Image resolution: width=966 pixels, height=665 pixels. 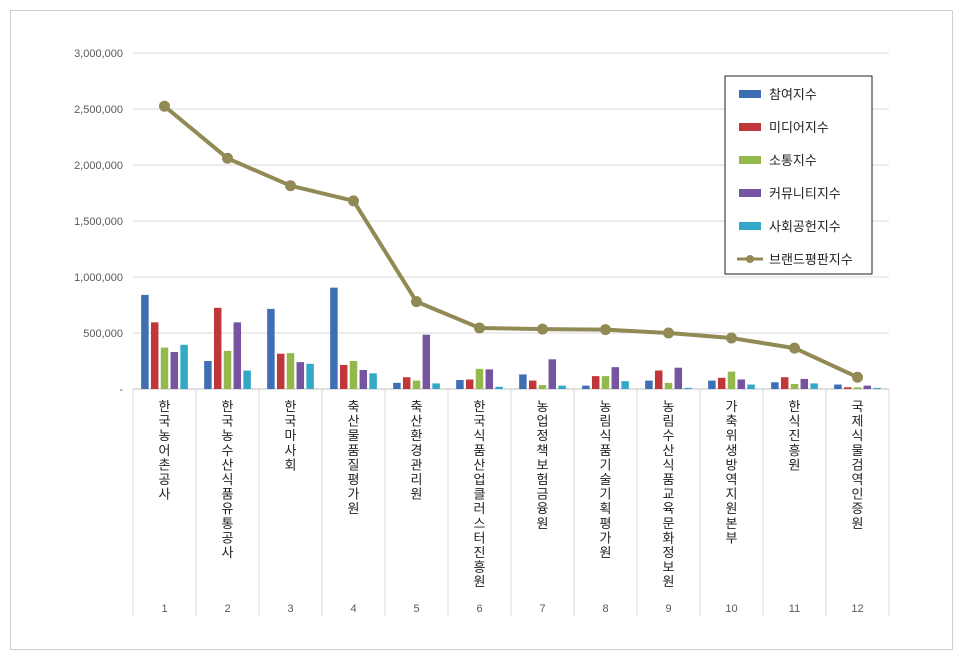 What do you see at coordinates (98, 54) in the screenshot?
I see `y-tick-label: 3,000,000` at bounding box center [98, 54].